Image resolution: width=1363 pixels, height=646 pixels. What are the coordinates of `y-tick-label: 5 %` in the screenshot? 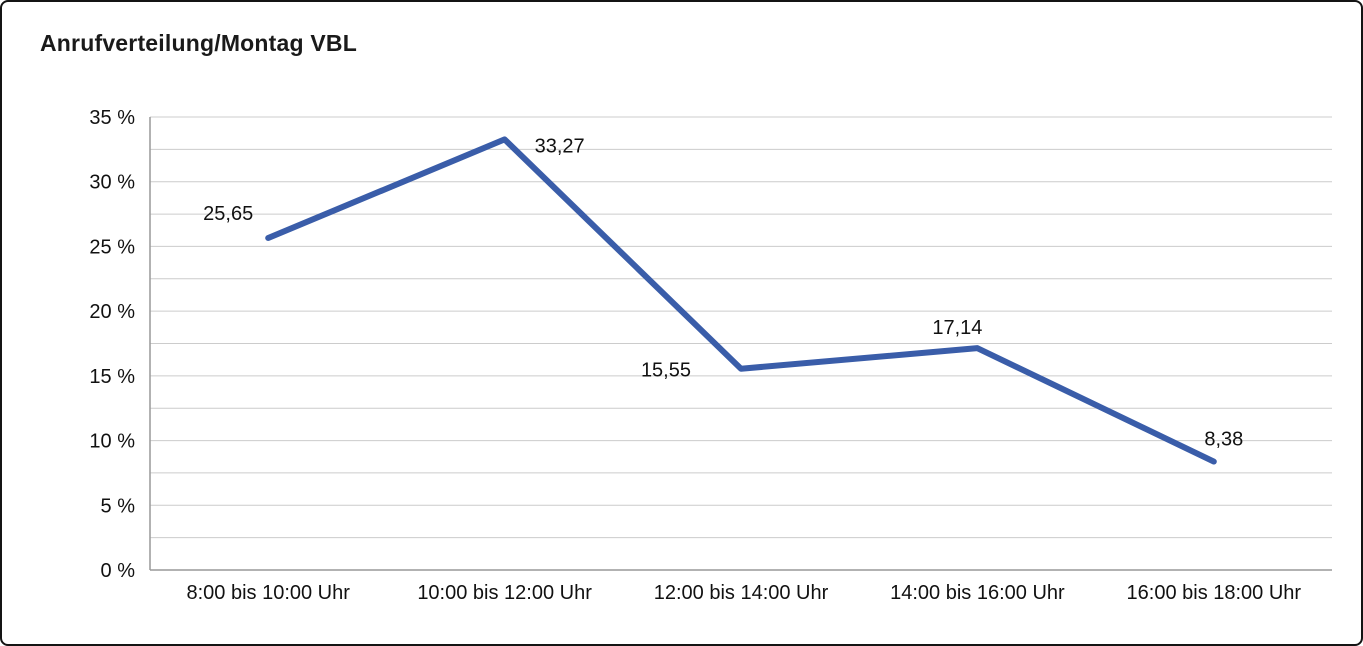 It's located at (118, 506).